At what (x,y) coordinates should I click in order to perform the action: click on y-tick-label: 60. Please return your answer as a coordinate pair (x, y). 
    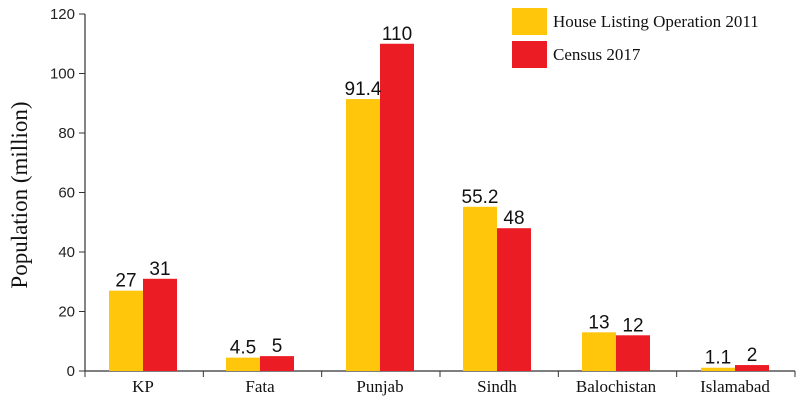
    Looking at the image, I should click on (66, 193).